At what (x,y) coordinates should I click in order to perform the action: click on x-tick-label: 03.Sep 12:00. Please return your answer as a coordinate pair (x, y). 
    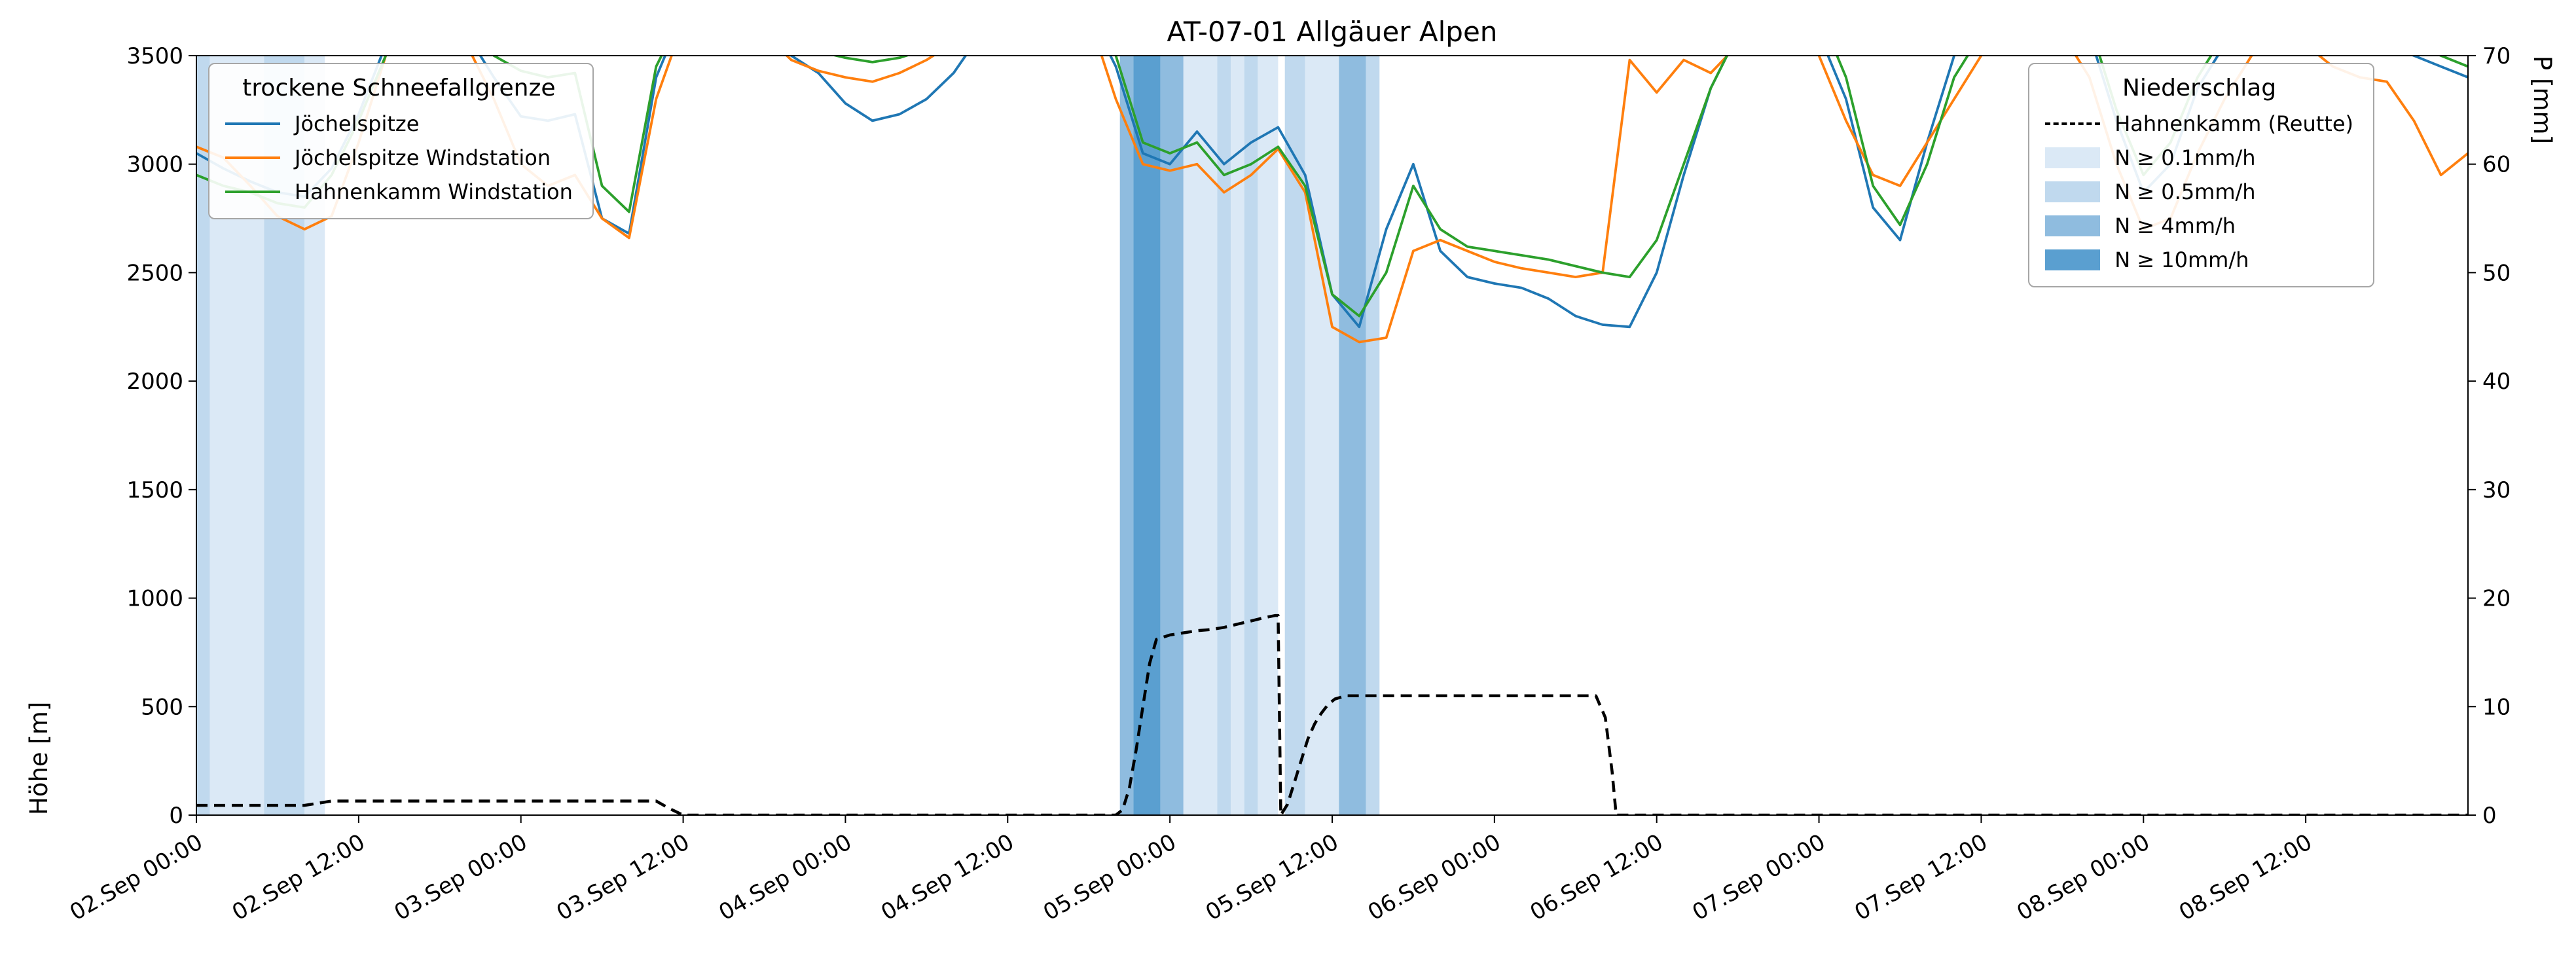
    Looking at the image, I should click on (624, 877).